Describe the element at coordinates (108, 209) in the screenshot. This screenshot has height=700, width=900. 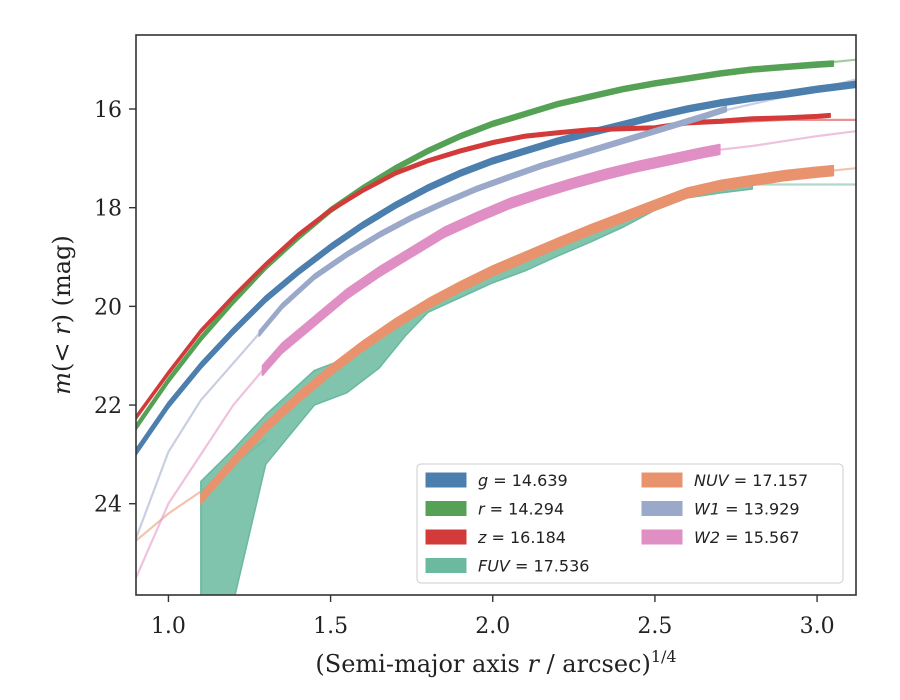
I see `y-tick-label: 18` at that location.